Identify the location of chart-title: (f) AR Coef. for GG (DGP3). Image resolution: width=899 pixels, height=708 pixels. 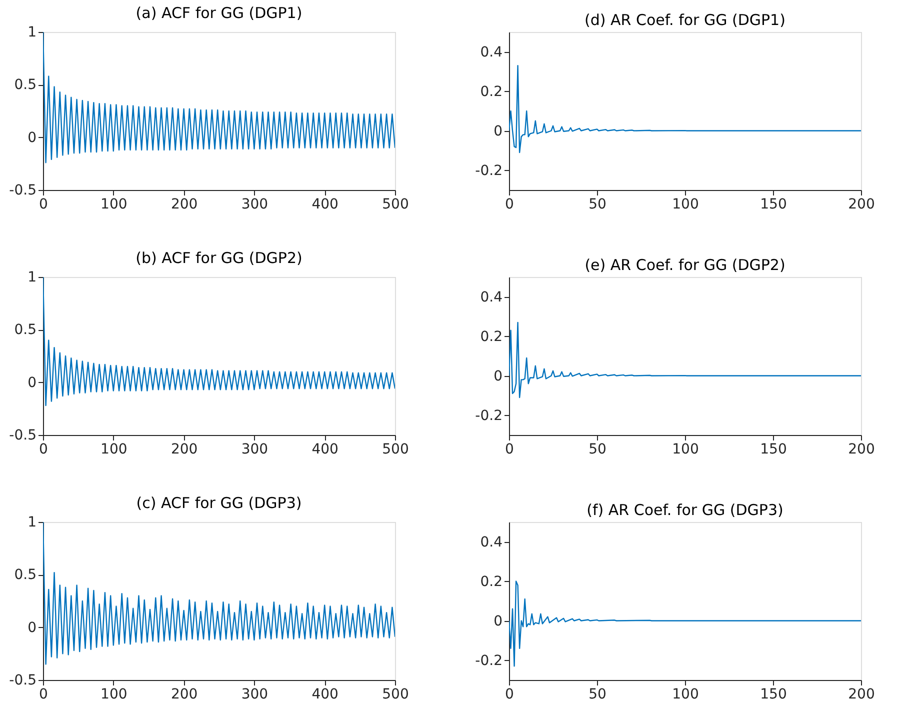
(685, 510).